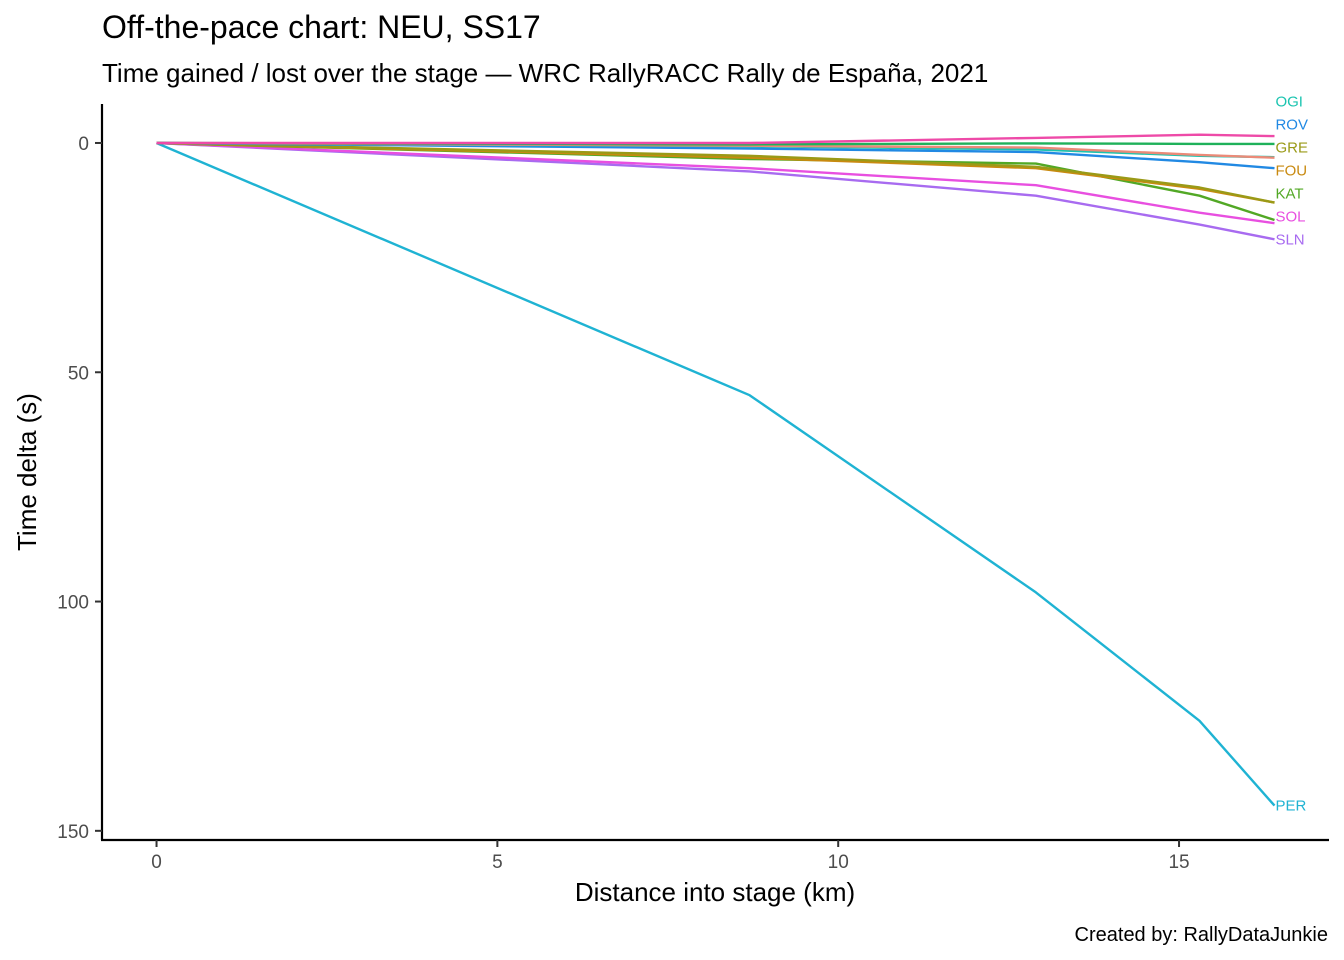 The image size is (1344, 960). I want to click on x-axis-ticks: 0 5 10 15, so click(670, 856).